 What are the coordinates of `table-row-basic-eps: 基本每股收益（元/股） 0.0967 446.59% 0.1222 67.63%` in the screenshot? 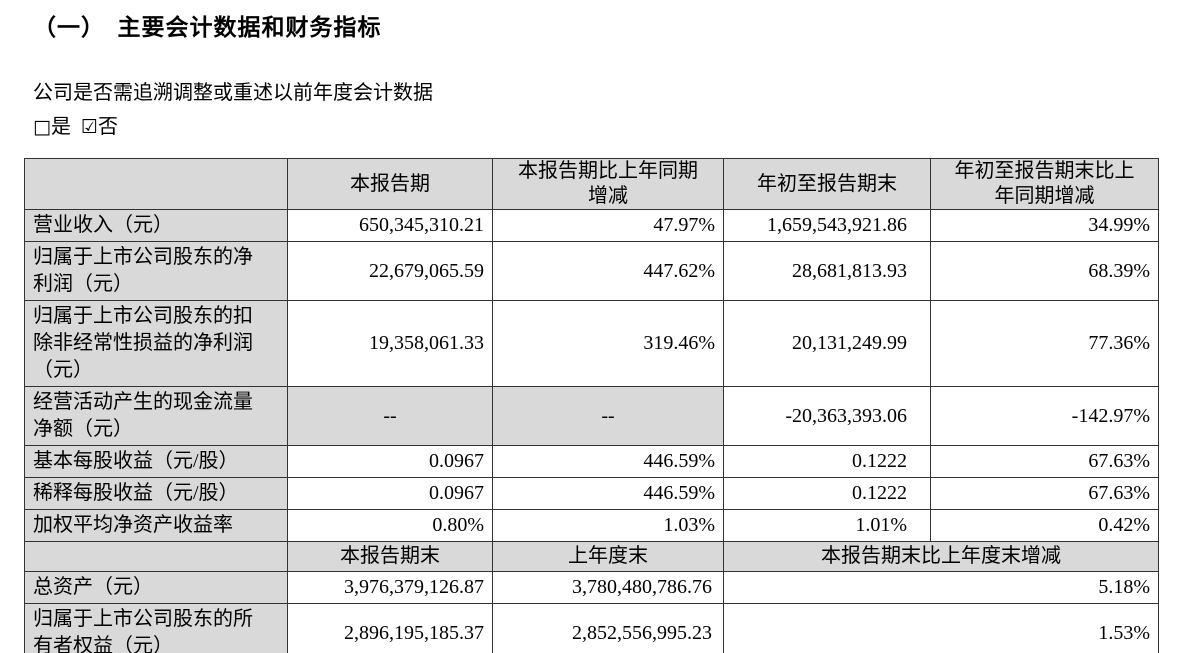 It's located at (591, 461).